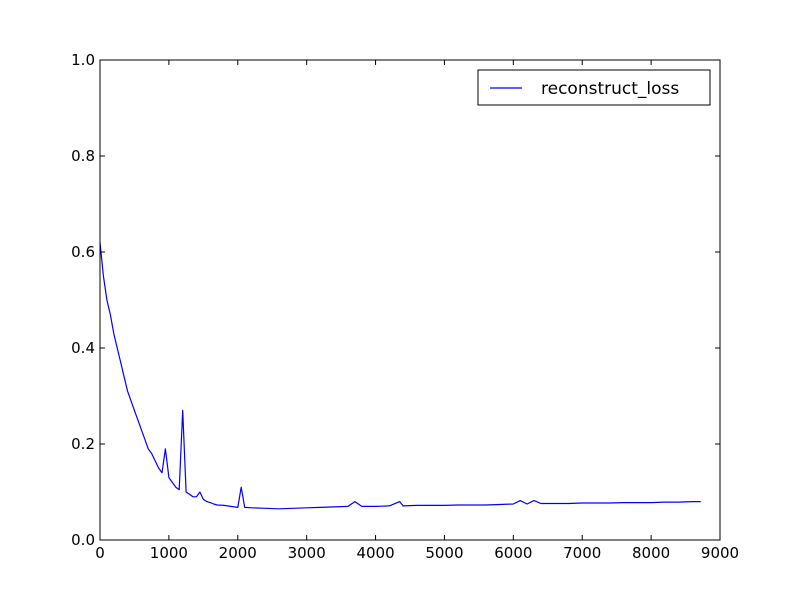  I want to click on x-tick-label: 9000, so click(720, 553).